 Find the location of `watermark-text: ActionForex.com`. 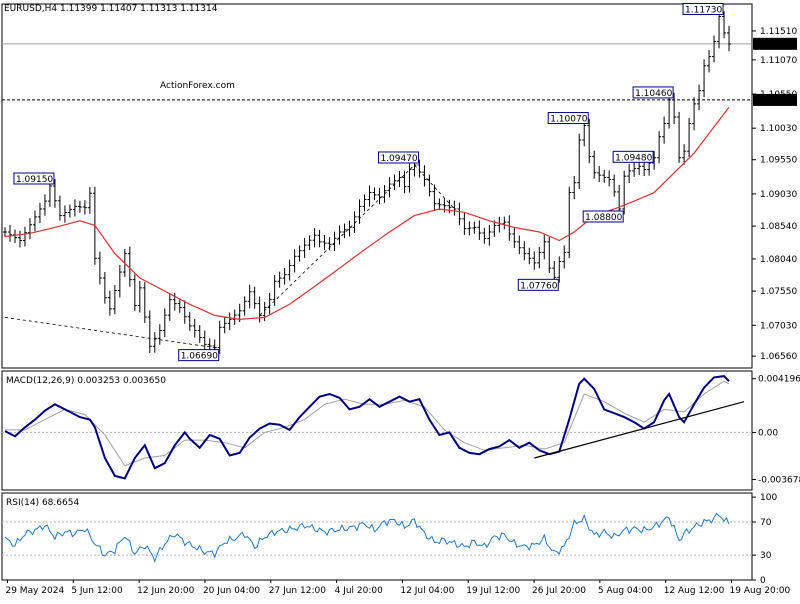

watermark-text: ActionForex.com is located at coordinates (197, 86).